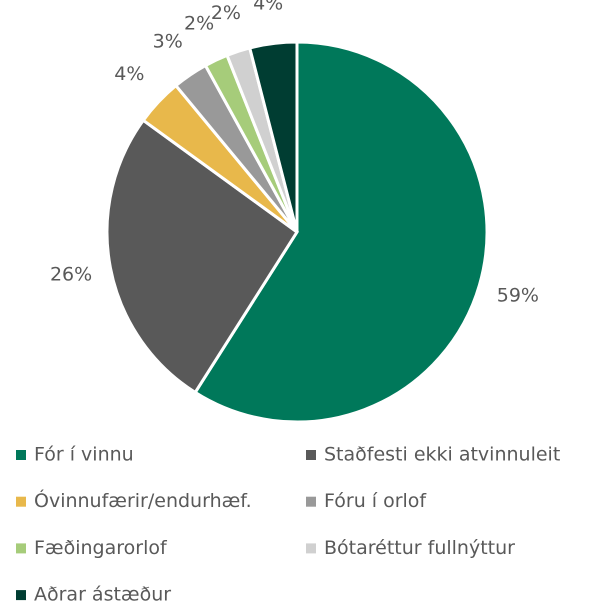 This screenshot has height=607, width=593. What do you see at coordinates (442, 455) in the screenshot?
I see `legend-label: Staðfesti ekki atvinnuleit` at bounding box center [442, 455].